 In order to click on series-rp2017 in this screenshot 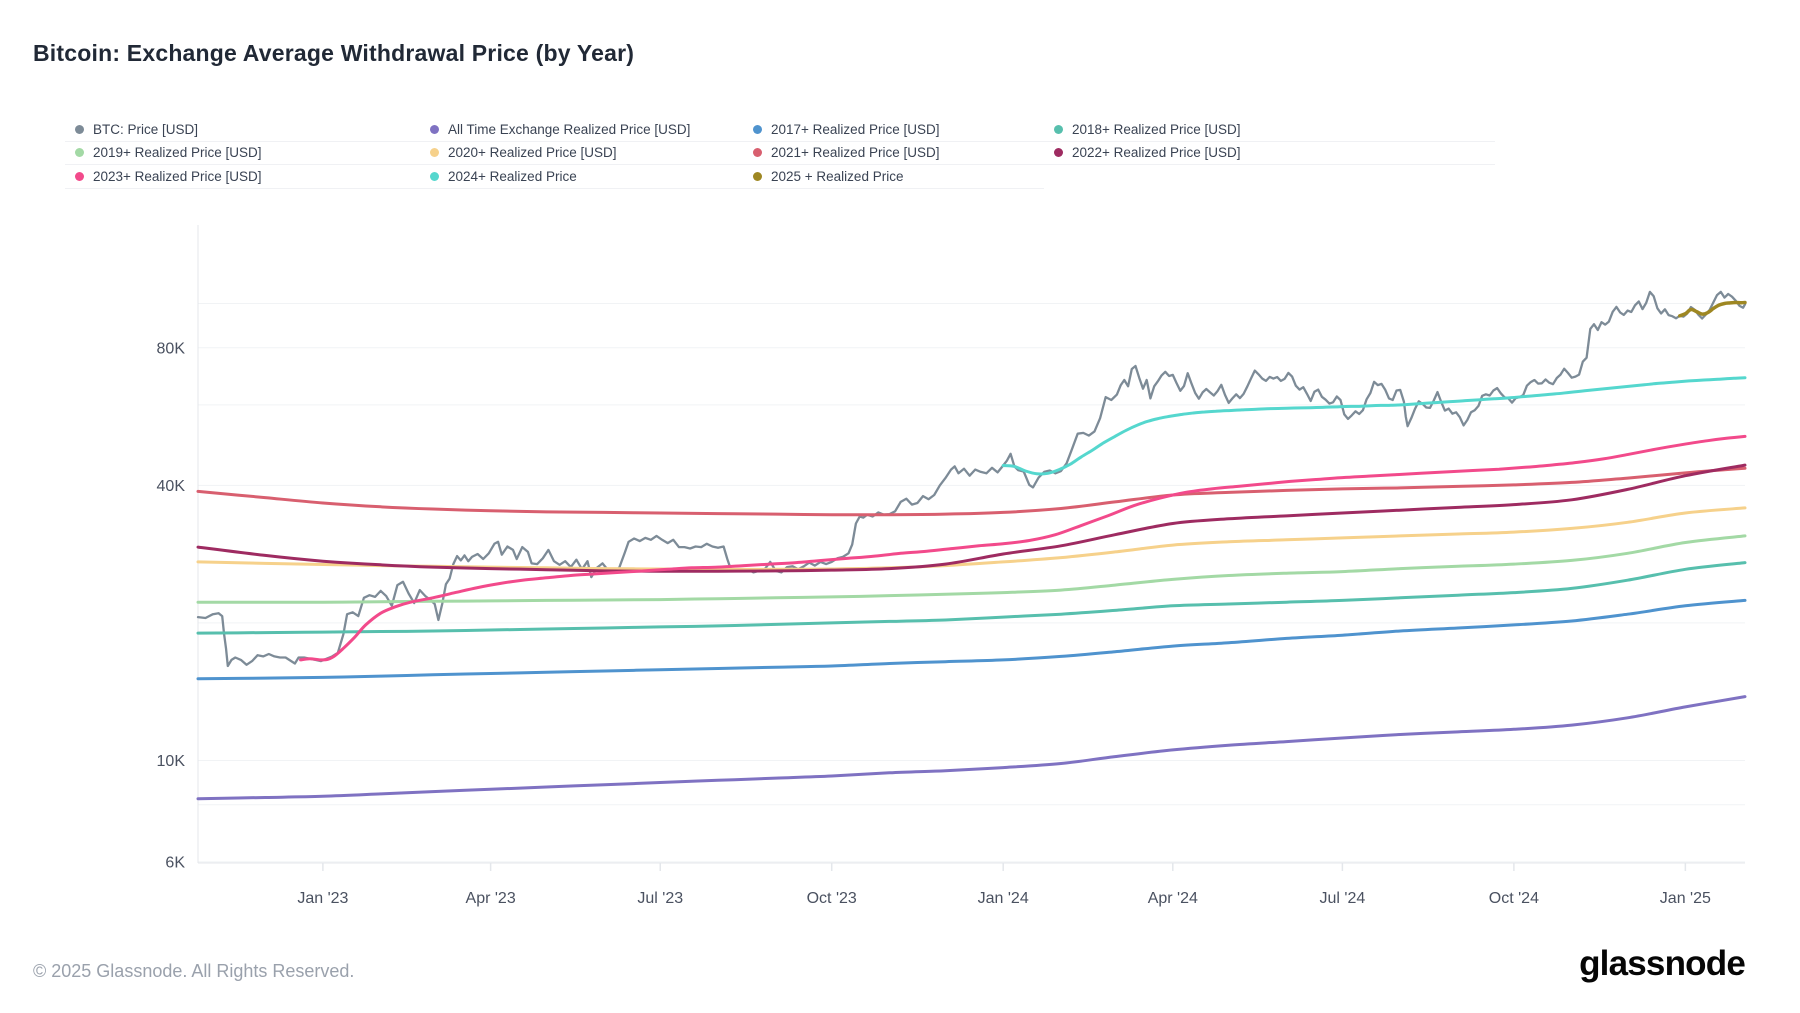, I will do `click(971, 639)`.